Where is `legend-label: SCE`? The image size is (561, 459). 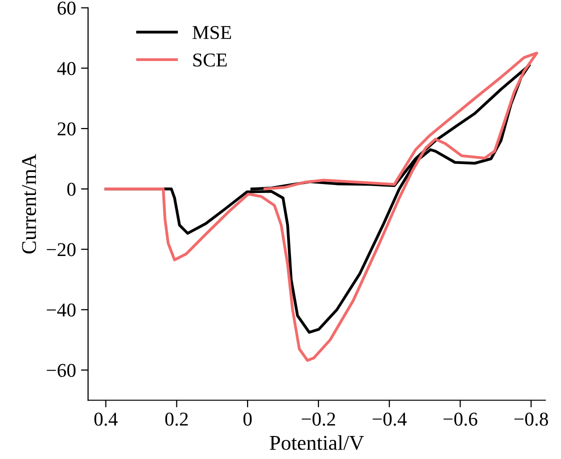 legend-label: SCE is located at coordinates (210, 60).